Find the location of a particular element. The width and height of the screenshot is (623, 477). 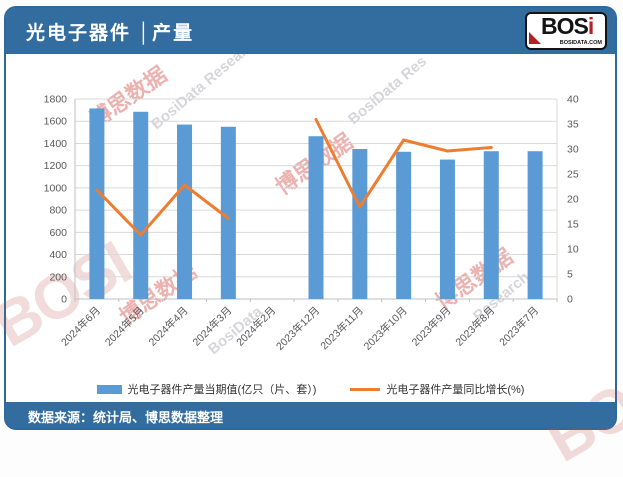

x-axis-tick-label: 2023年7月 is located at coordinates (519, 326).